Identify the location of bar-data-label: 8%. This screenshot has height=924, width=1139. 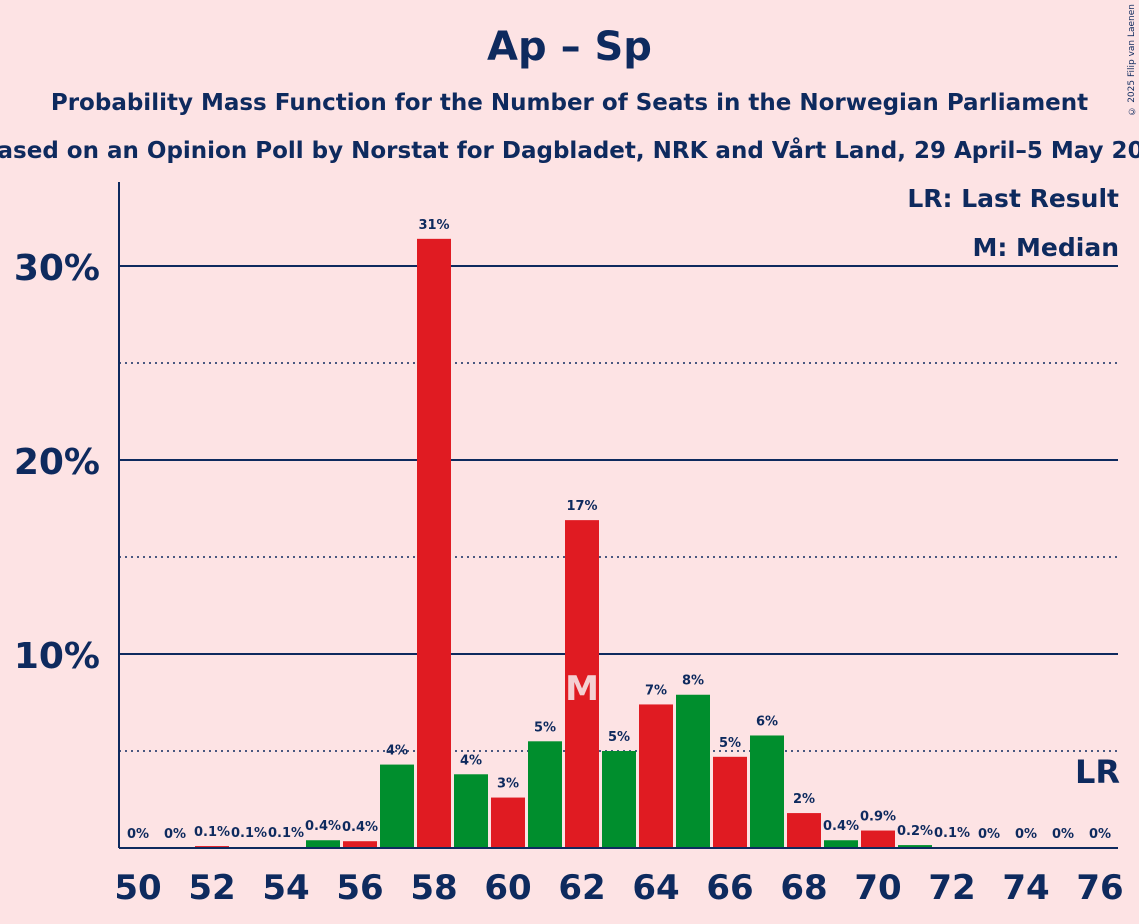
(693, 681).